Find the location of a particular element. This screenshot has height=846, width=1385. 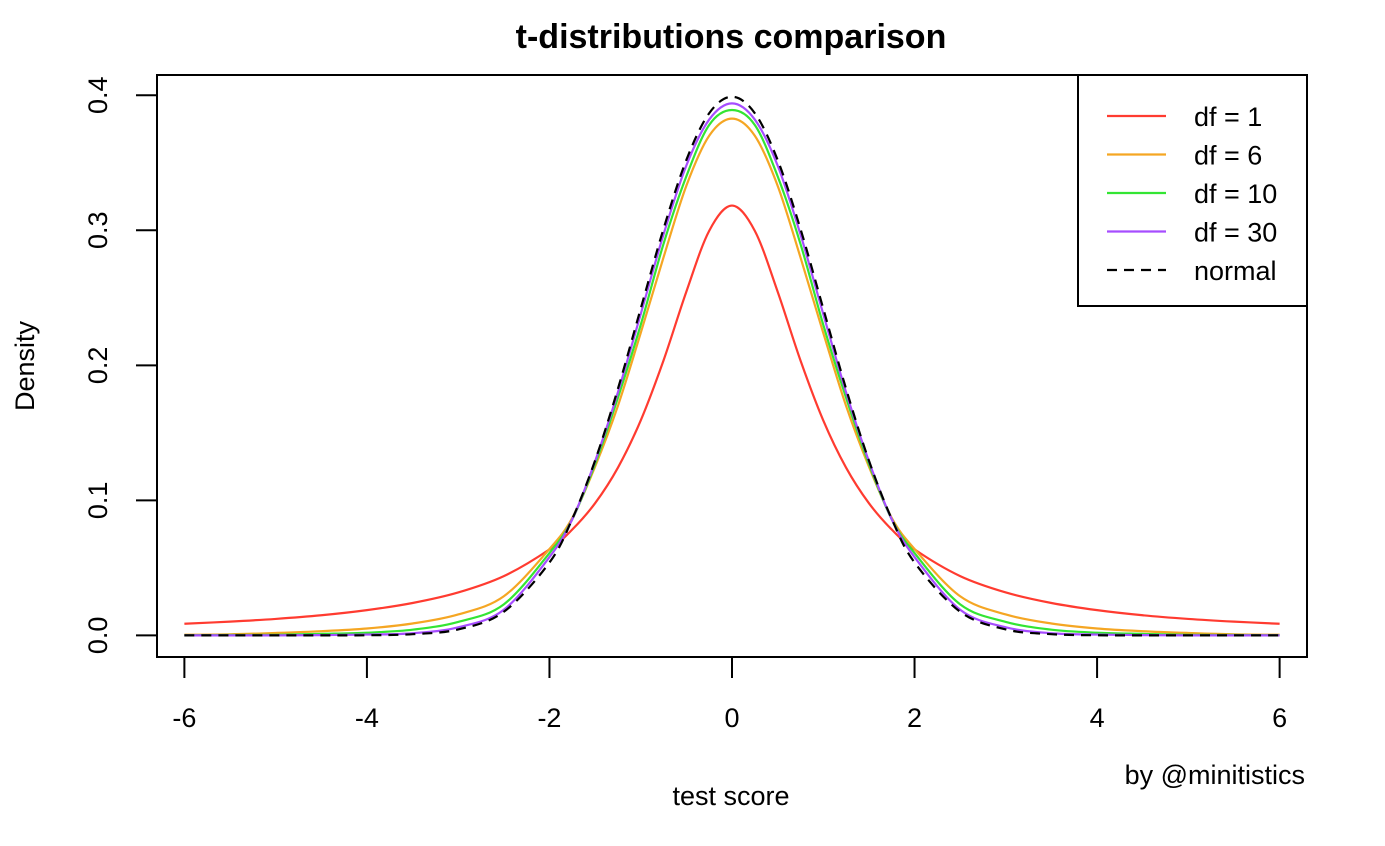

x-axis: -6 -4 -2 0 2 4 6 is located at coordinates (729, 694).